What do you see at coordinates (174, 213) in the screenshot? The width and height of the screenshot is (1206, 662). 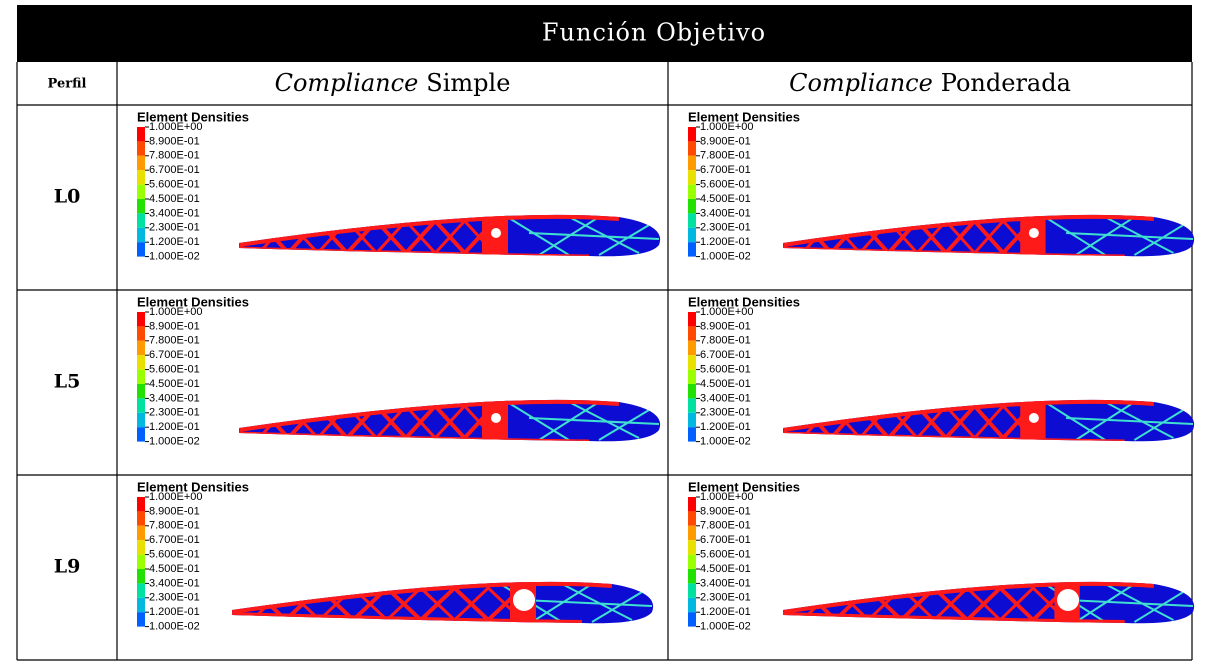 I see `legend-label: 3.400E-01` at bounding box center [174, 213].